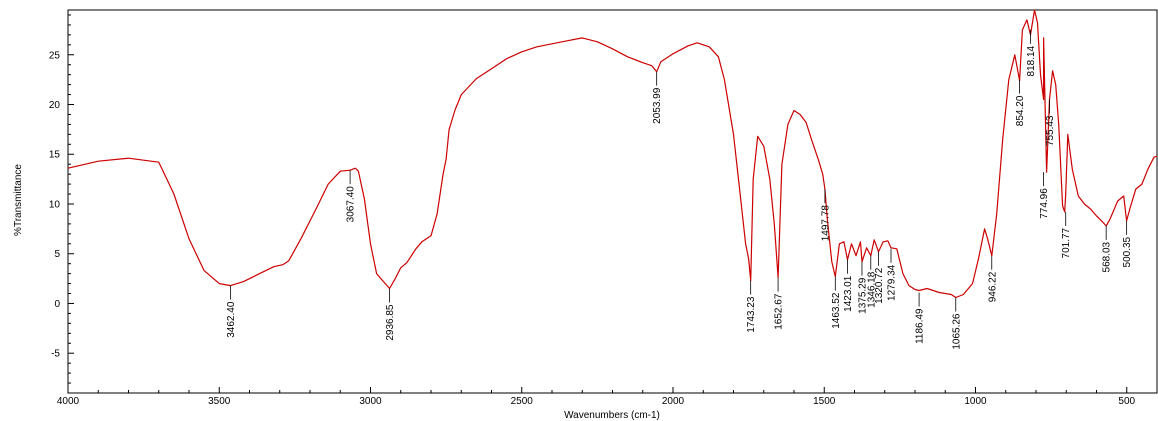 The image size is (1158, 421). I want to click on peak-label: 1186.49, so click(920, 326).